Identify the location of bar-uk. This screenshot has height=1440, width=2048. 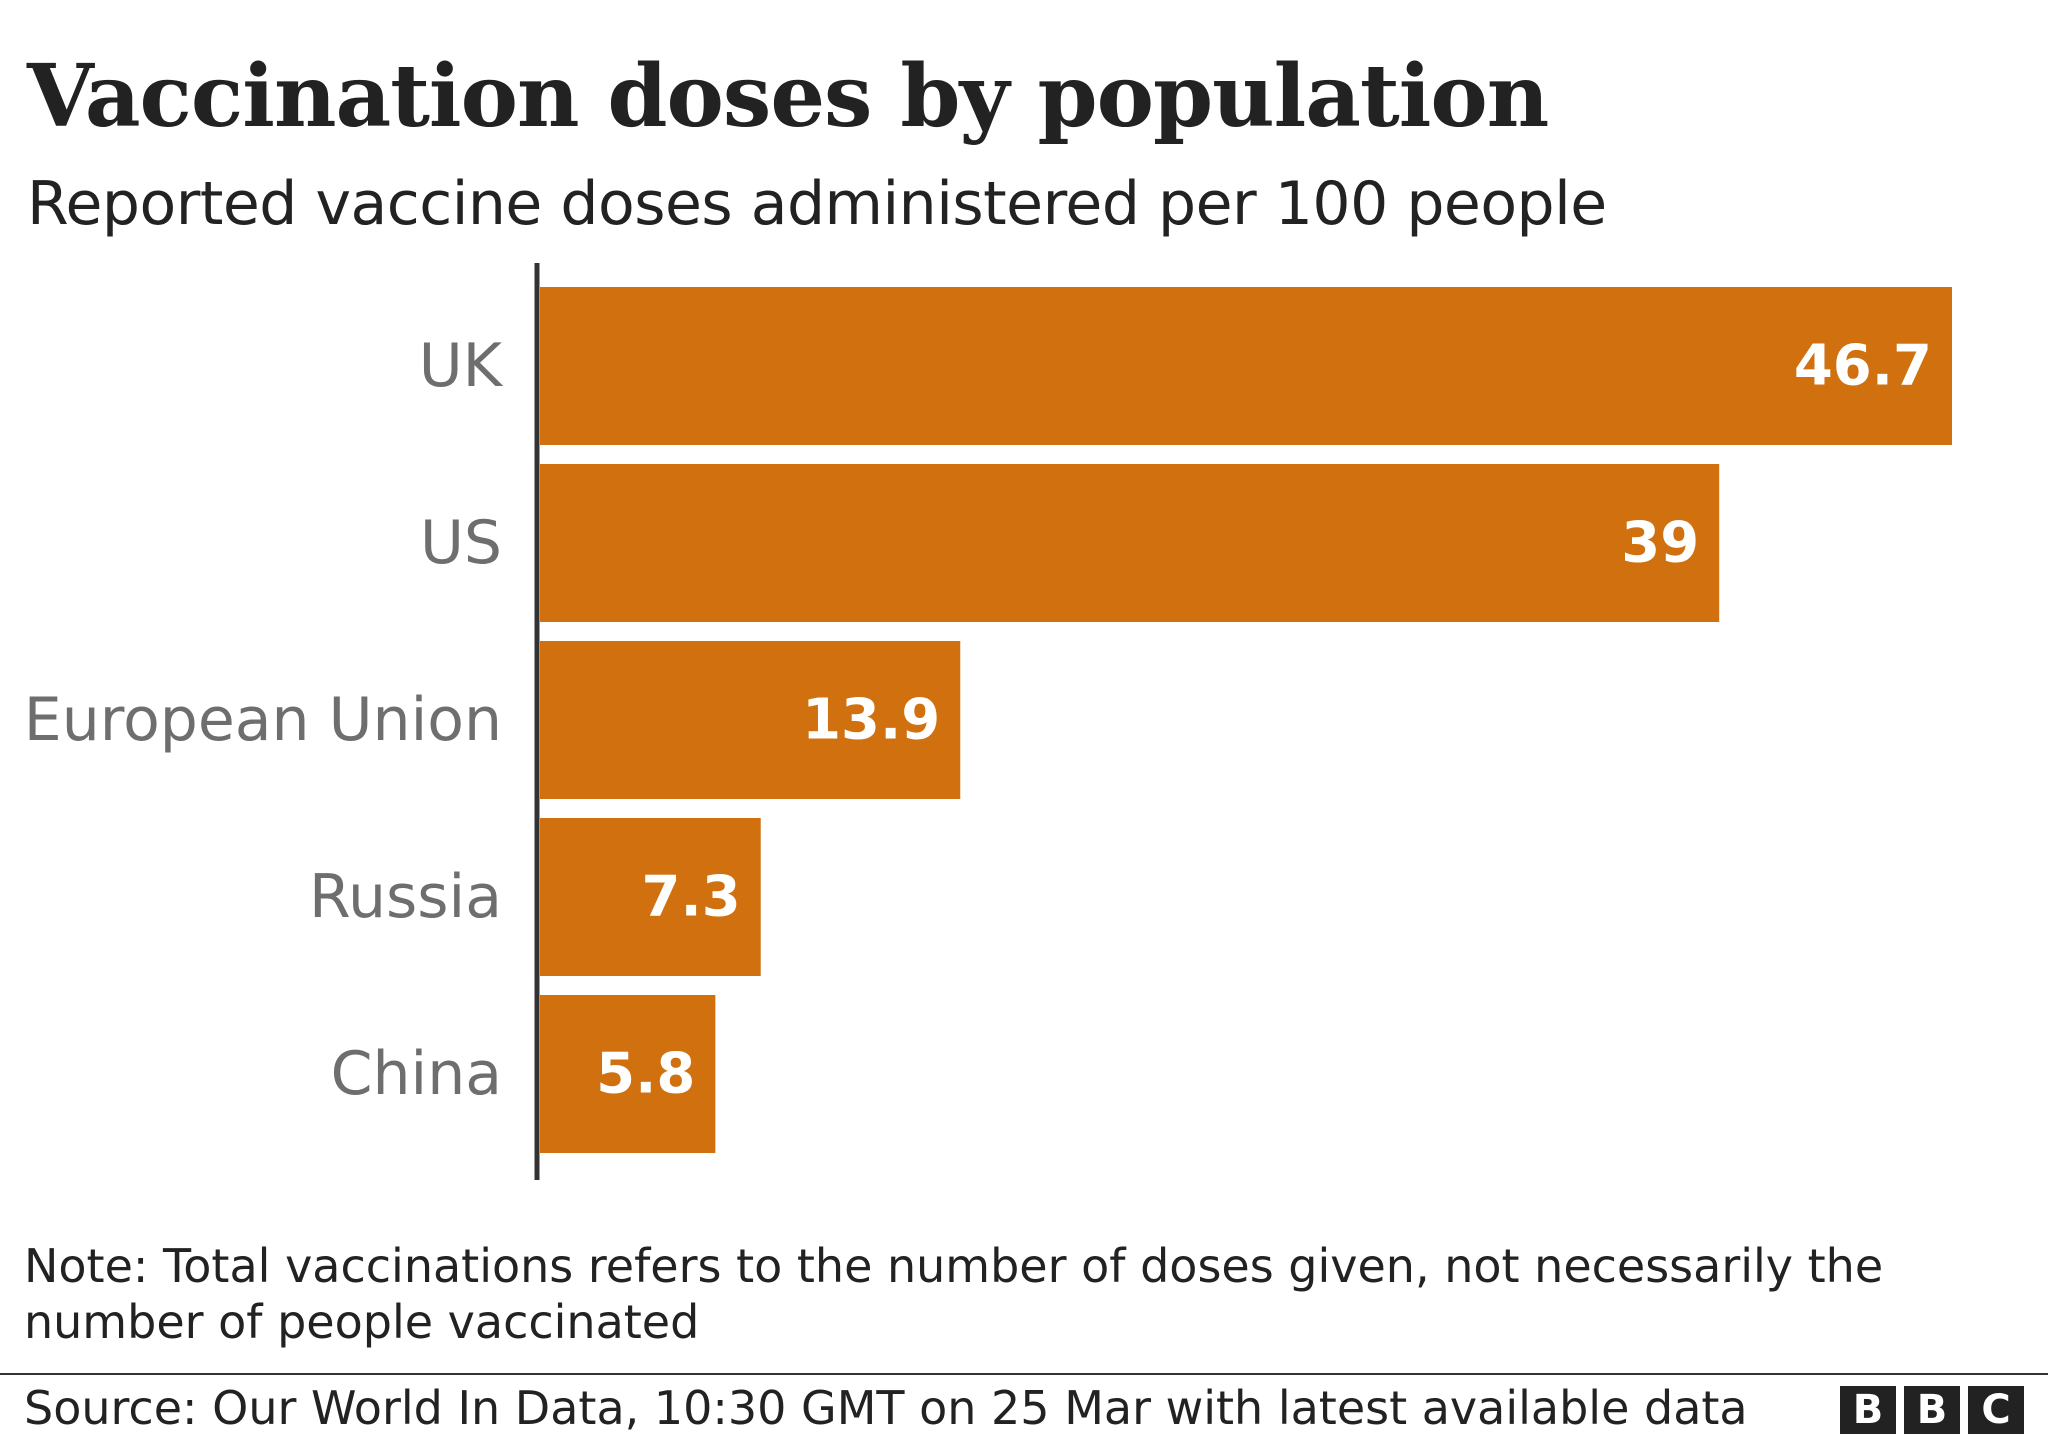
(1246, 366).